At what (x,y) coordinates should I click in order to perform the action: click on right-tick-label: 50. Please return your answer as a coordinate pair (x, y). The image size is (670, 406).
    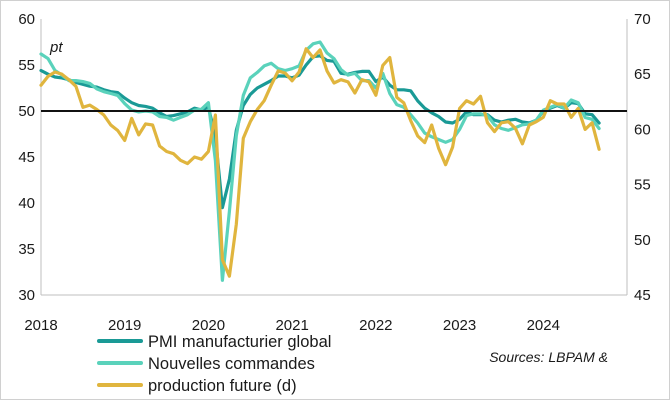
    Looking at the image, I should click on (642, 240).